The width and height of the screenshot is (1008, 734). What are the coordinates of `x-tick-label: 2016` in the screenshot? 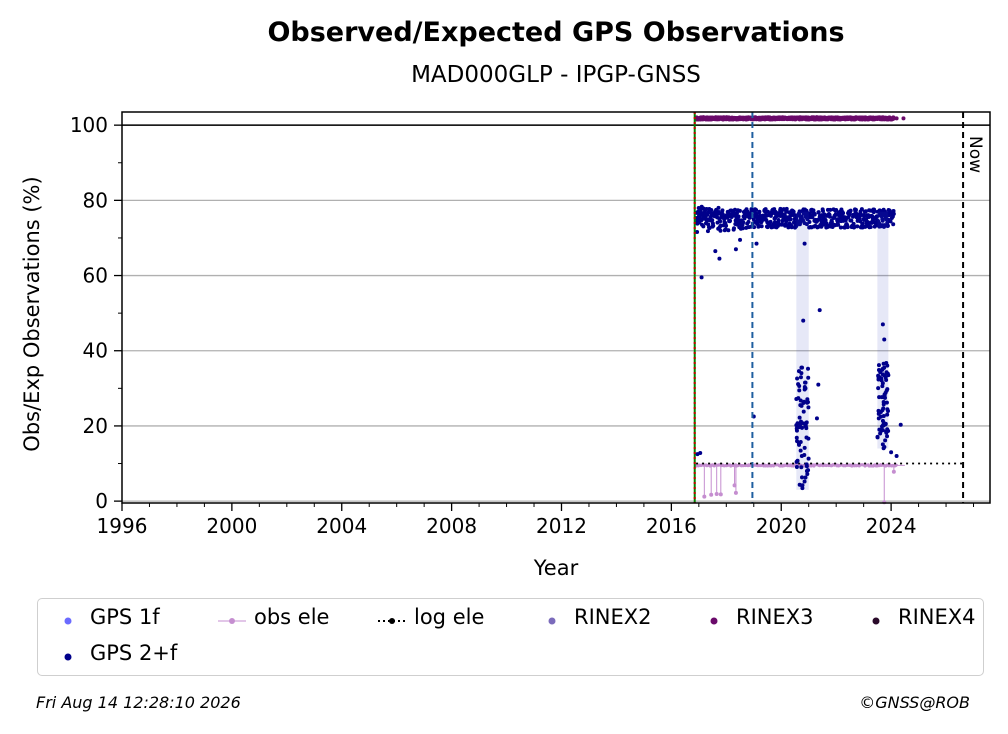 It's located at (671, 526).